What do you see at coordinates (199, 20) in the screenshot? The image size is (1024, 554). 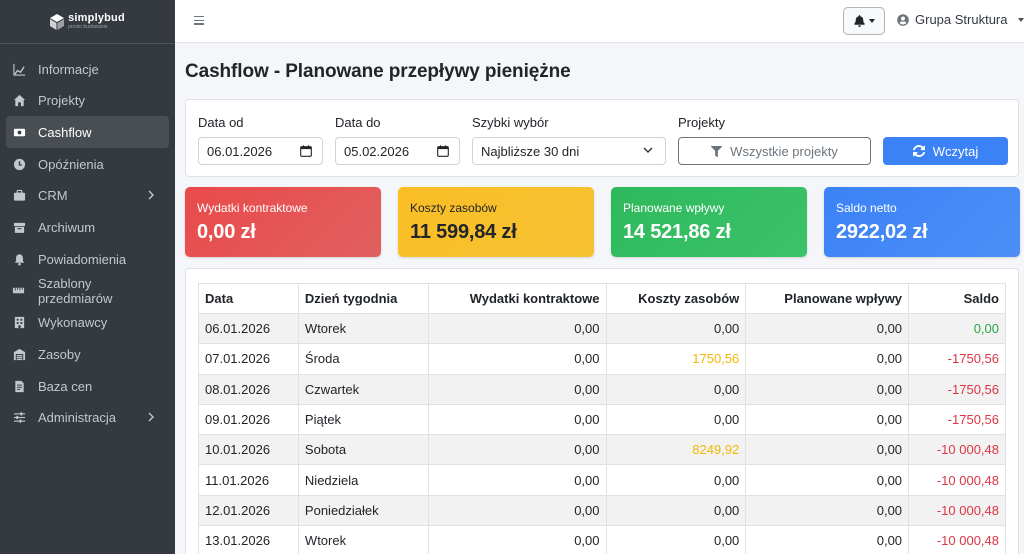 I see `hamburger-menu-icon` at bounding box center [199, 20].